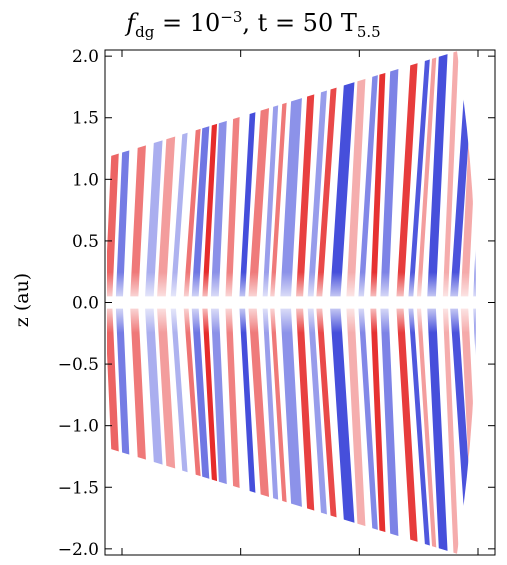  Describe the element at coordinates (231, 17) in the screenshot. I see `title-f-exp: −3` at that location.